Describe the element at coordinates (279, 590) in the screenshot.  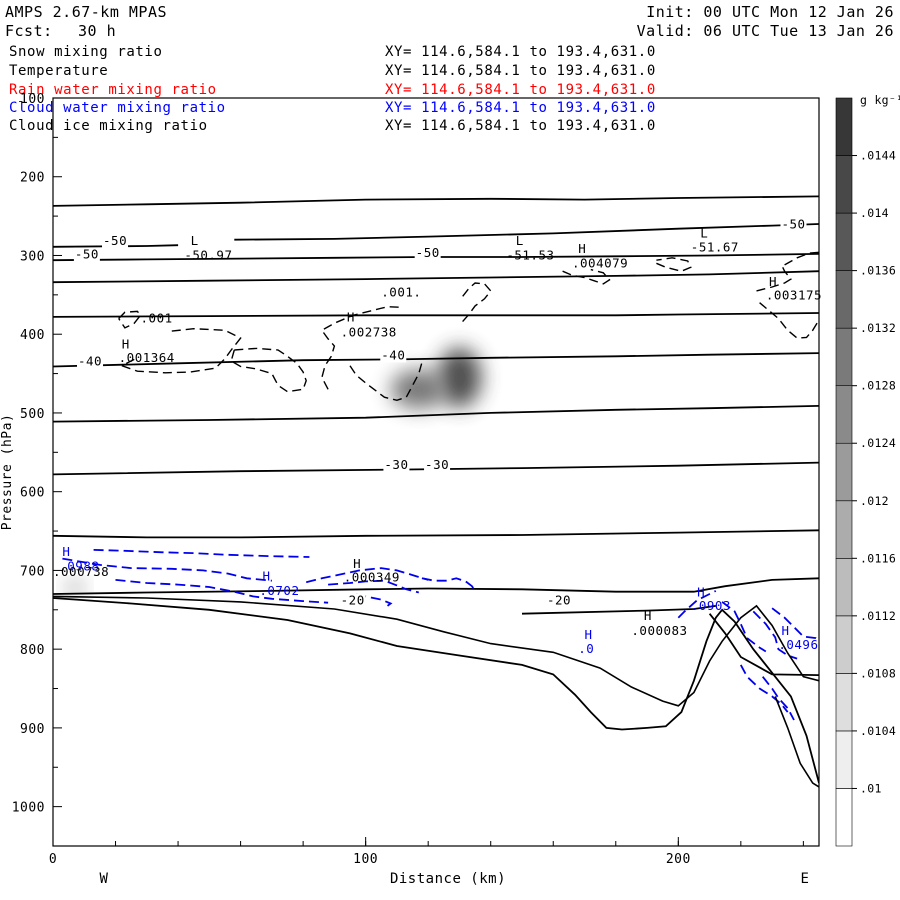
I see `cloud-water-label-3: .0702` at that location.